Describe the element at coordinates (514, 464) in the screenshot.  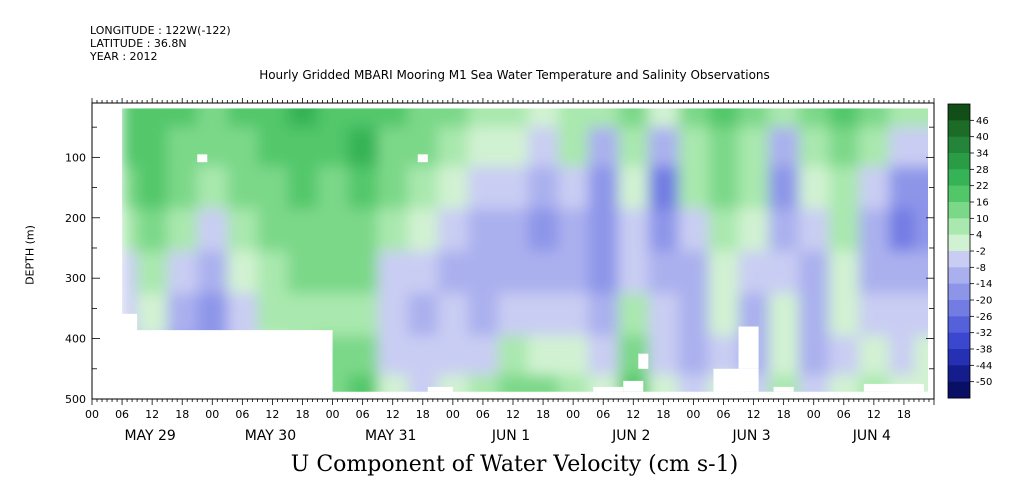
I see `x-axis-label: U Component of Water Velocity (cm s-1)` at that location.